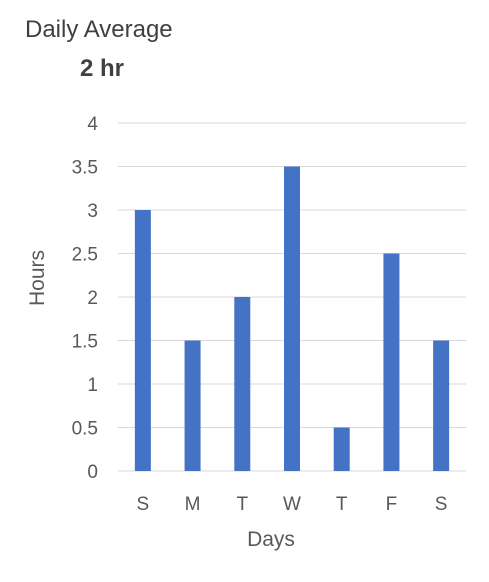 Image resolution: width=489 pixels, height=582 pixels. Describe the element at coordinates (92, 211) in the screenshot. I see `y-tick-label: 3` at that location.